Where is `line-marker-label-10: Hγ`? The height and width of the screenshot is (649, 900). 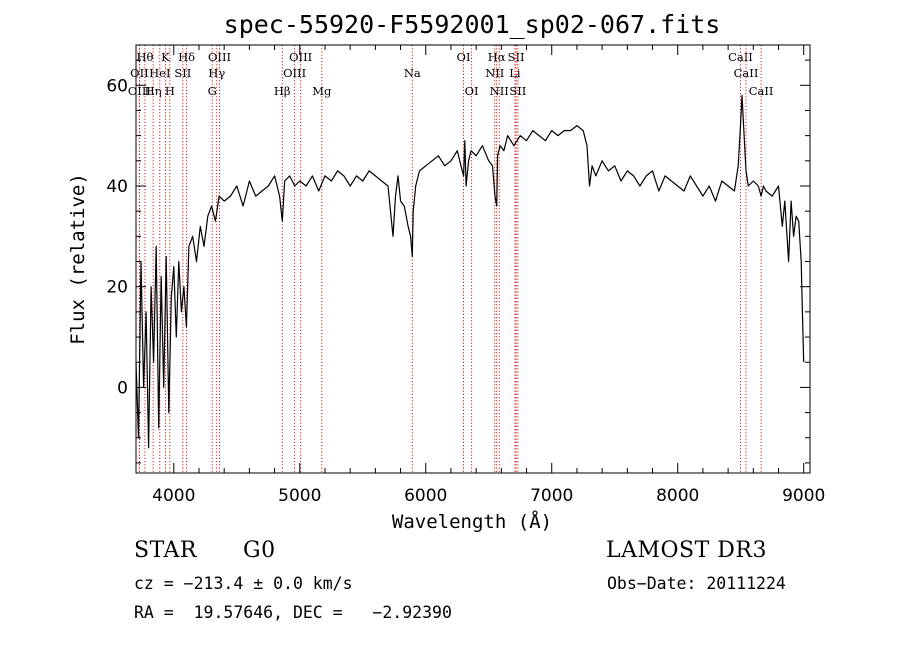
line-marker-label-10: Hγ is located at coordinates (216, 73).